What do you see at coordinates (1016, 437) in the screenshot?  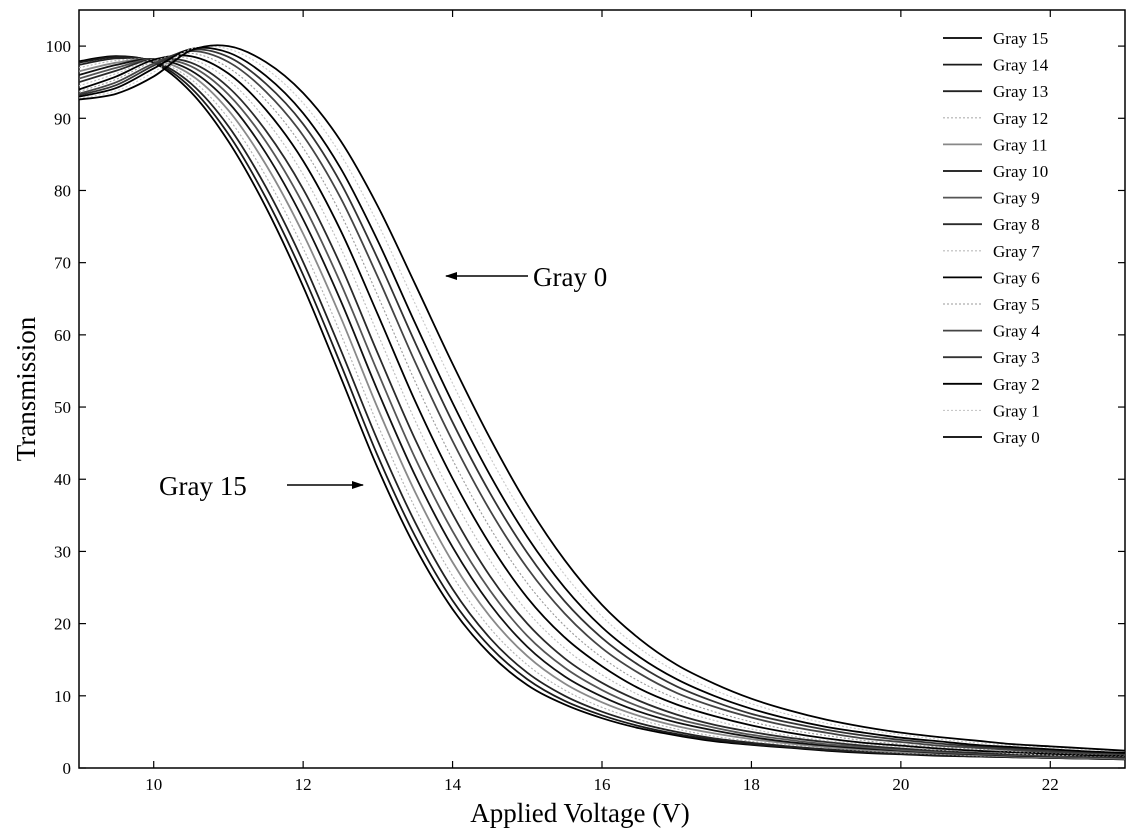 I see `legend-label-gray-0: Gray 0` at bounding box center [1016, 437].